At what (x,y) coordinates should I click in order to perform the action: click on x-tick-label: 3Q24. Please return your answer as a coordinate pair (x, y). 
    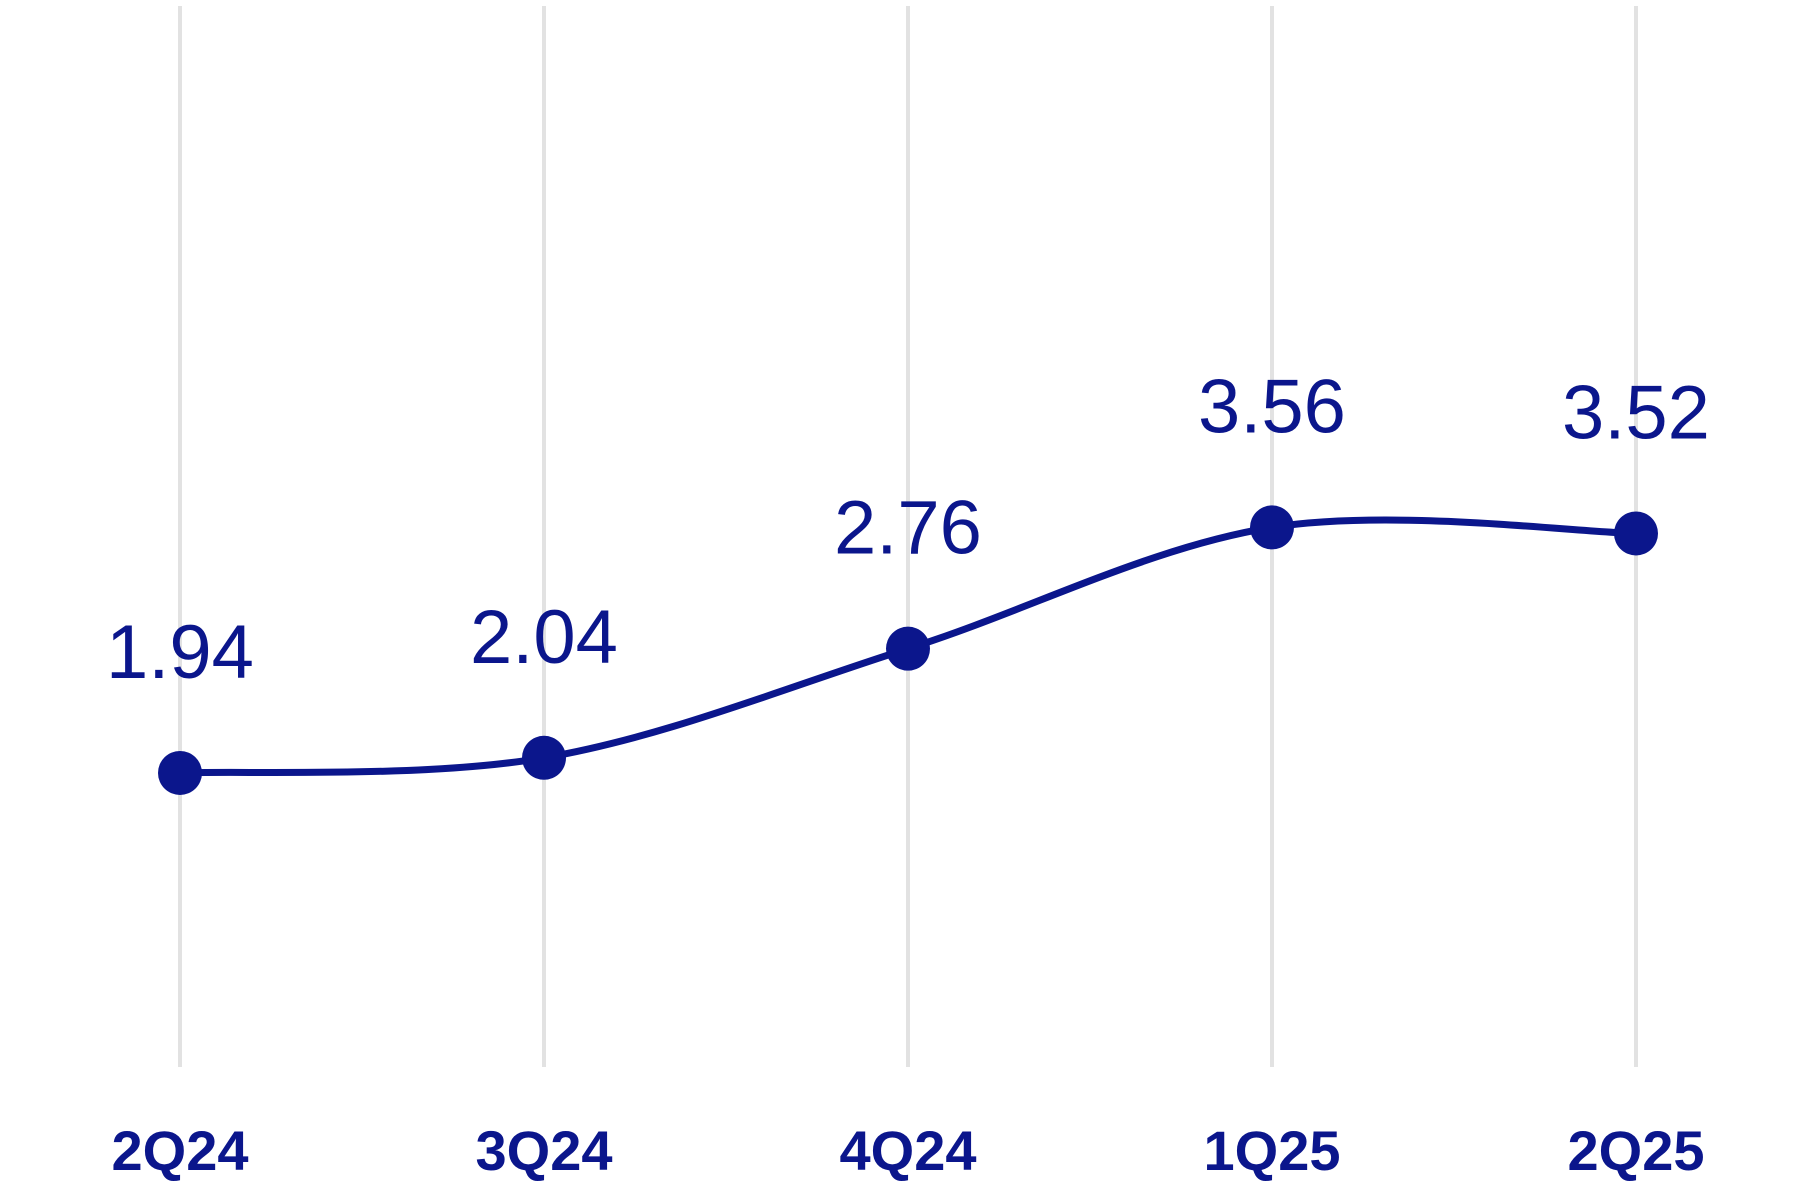
    Looking at the image, I should click on (544, 1150).